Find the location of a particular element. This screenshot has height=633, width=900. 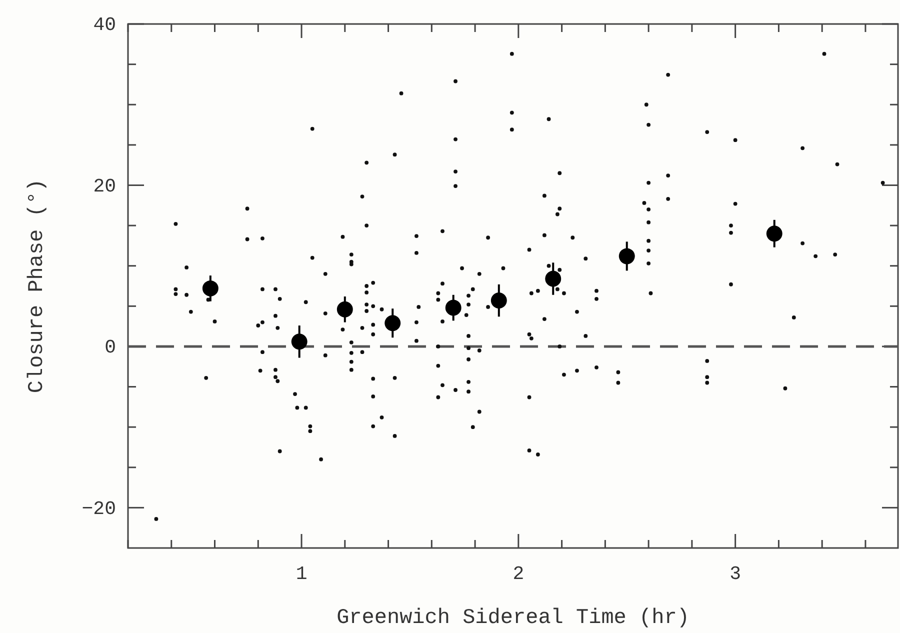

x-axis-title: Greenwich Sidereal Time (hr) is located at coordinates (513, 618).